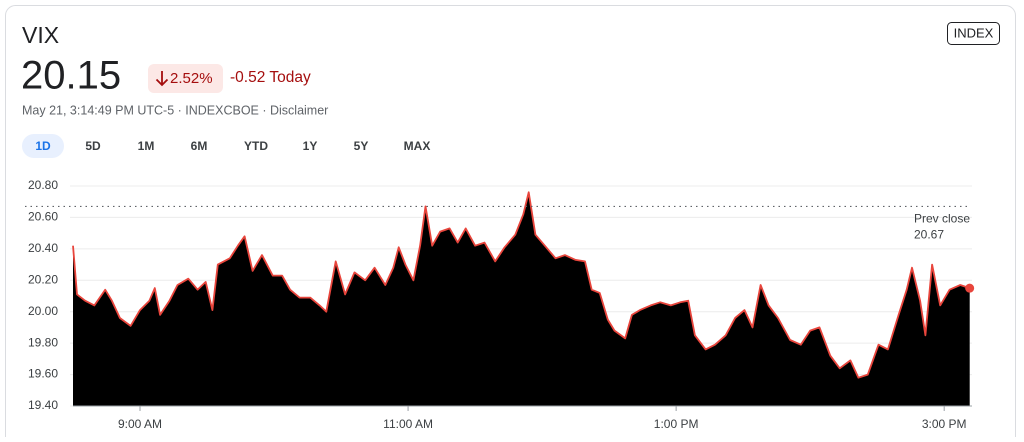  What do you see at coordinates (43, 342) in the screenshot?
I see `y-tick-label: 19.80` at bounding box center [43, 342].